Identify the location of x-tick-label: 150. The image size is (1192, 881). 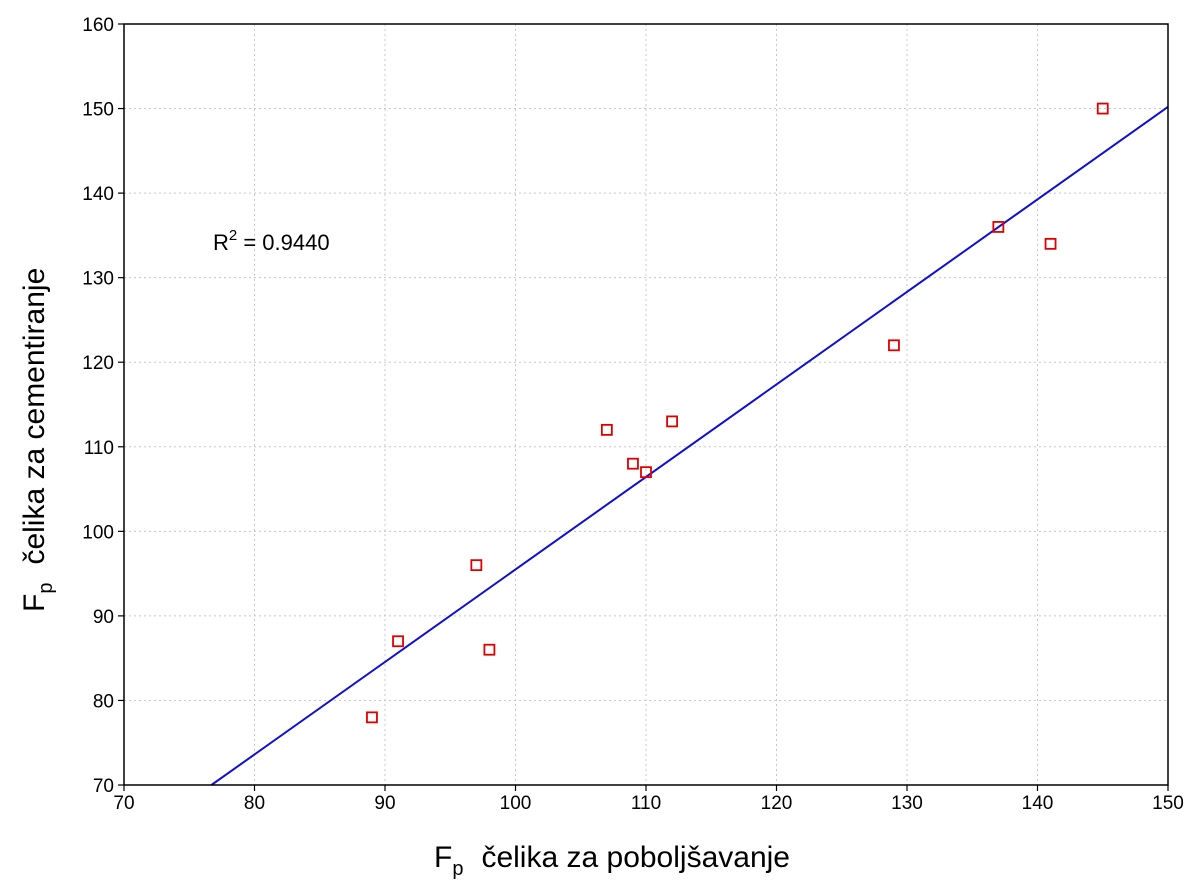
(1168, 803).